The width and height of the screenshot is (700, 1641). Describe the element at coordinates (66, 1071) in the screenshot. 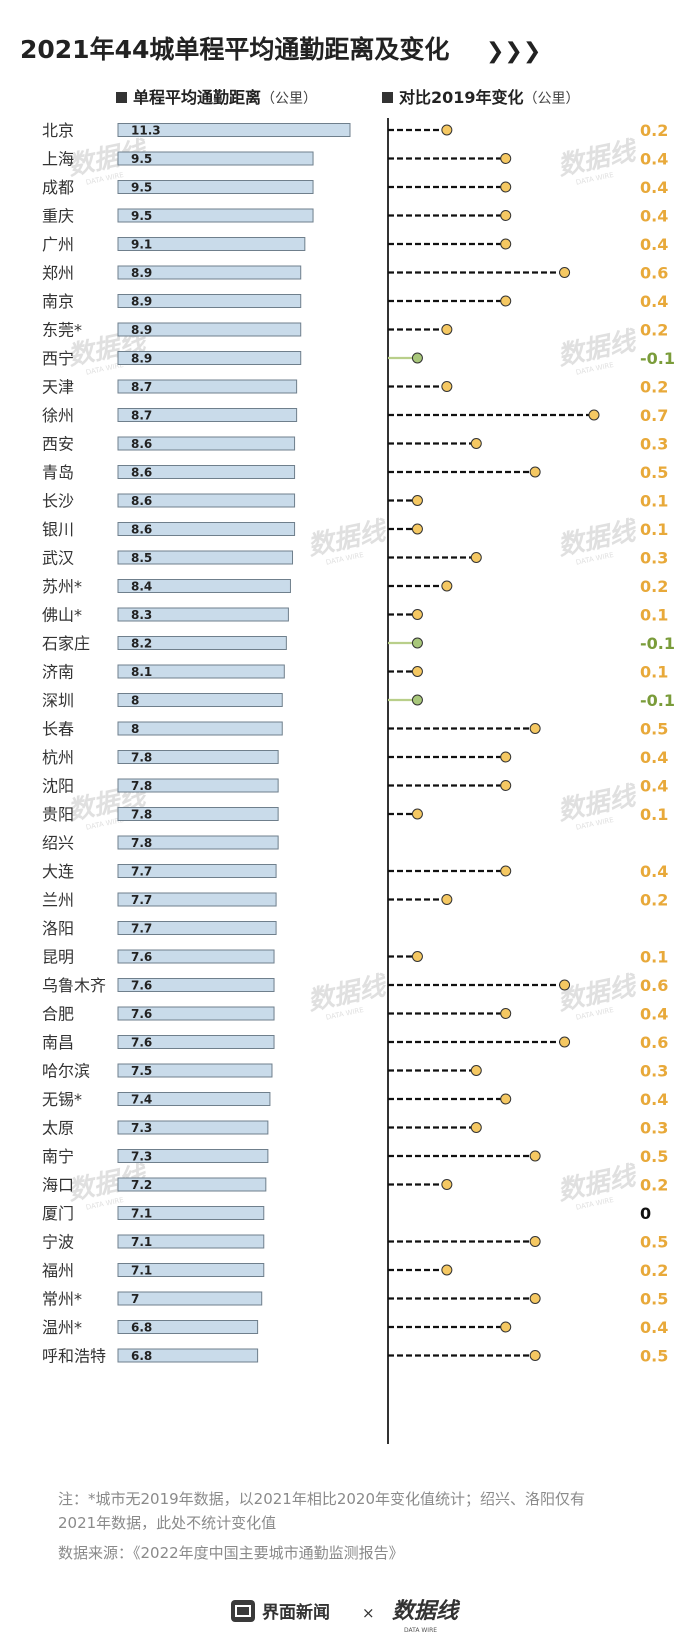

I see `category-label: 哈尔滨` at that location.